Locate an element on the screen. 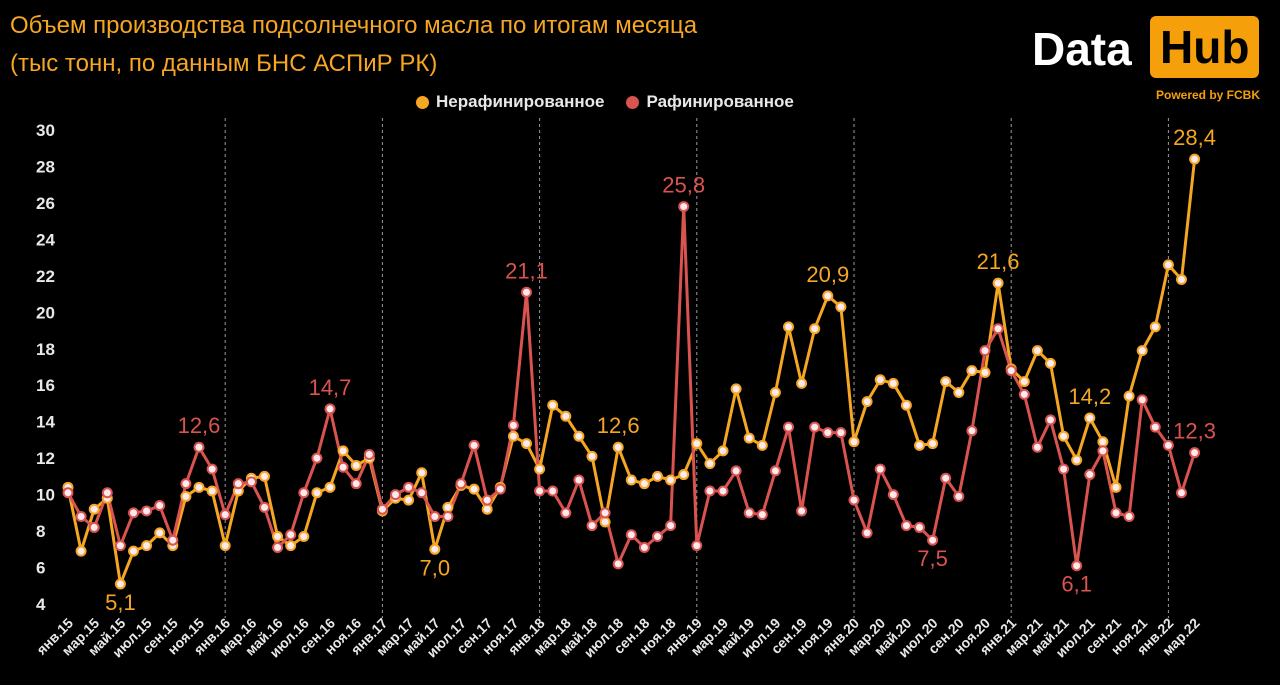  legend-label-unrefined: Нерафинированное is located at coordinates (520, 101).